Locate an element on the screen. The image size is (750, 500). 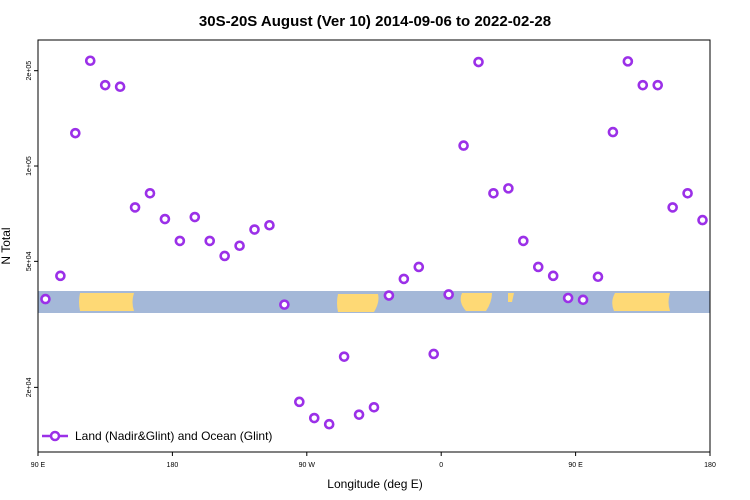
y-tick-label-3: 2e+05 is located at coordinates (29, 71).